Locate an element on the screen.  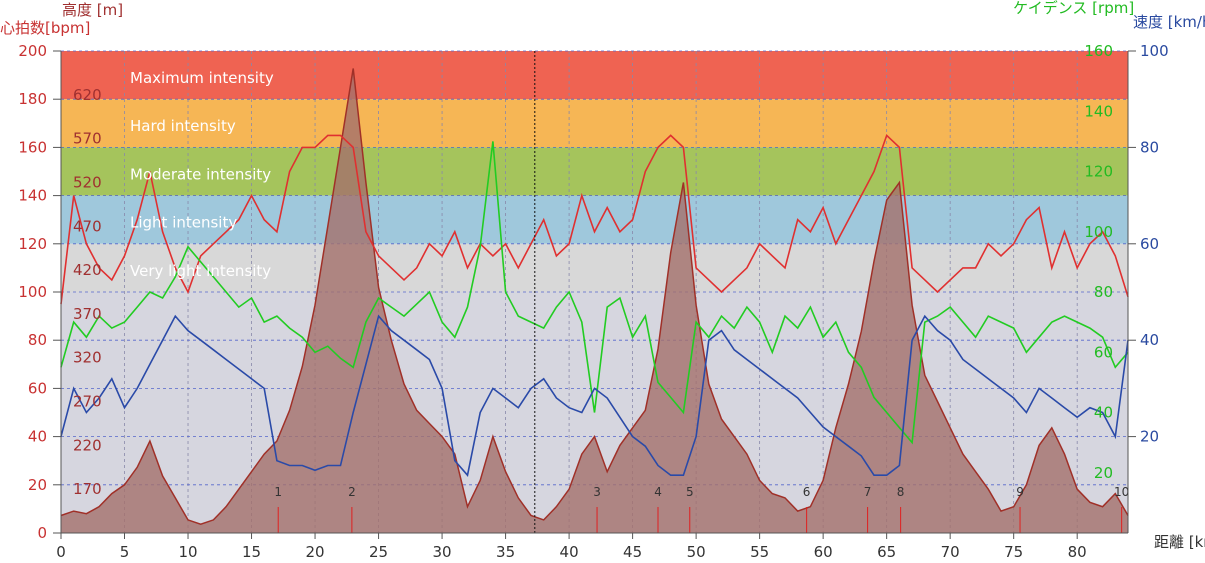
zone-label-2: Moderate intensity is located at coordinates (200, 174).